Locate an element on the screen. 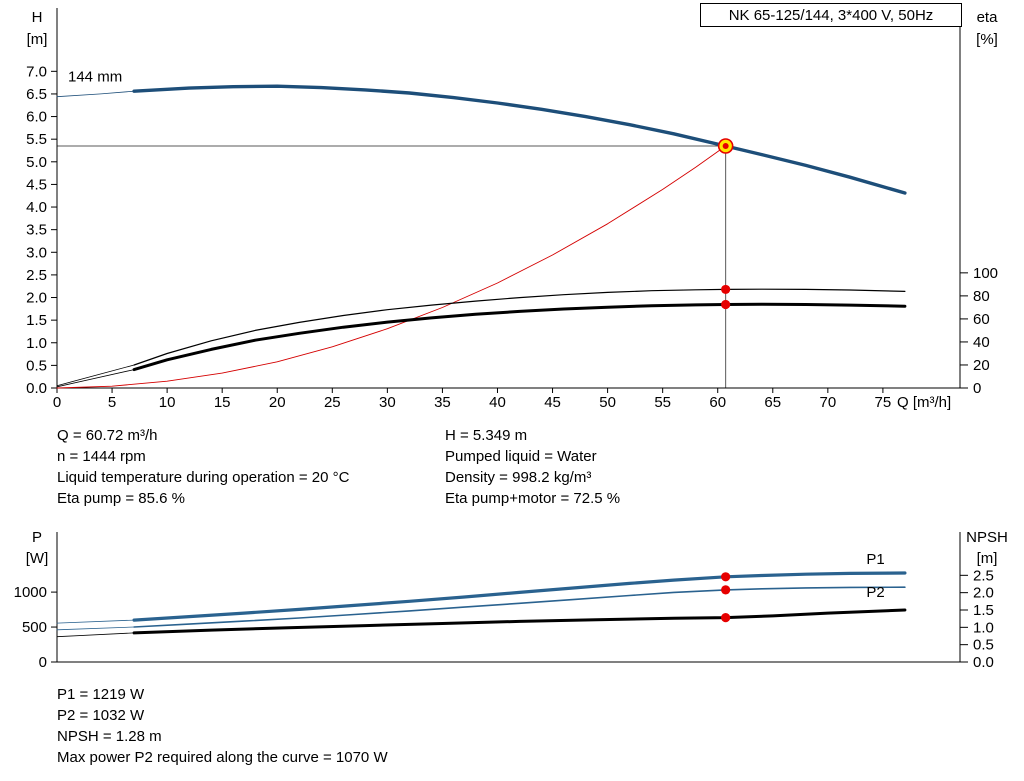 This screenshot has width=1024, height=781. info-p1: P1 = 1219 W is located at coordinates (101, 694).